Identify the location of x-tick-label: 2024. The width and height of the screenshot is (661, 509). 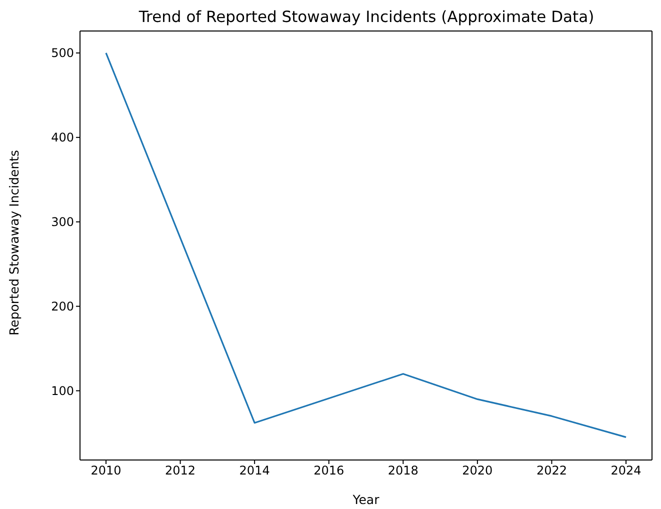
(626, 471).